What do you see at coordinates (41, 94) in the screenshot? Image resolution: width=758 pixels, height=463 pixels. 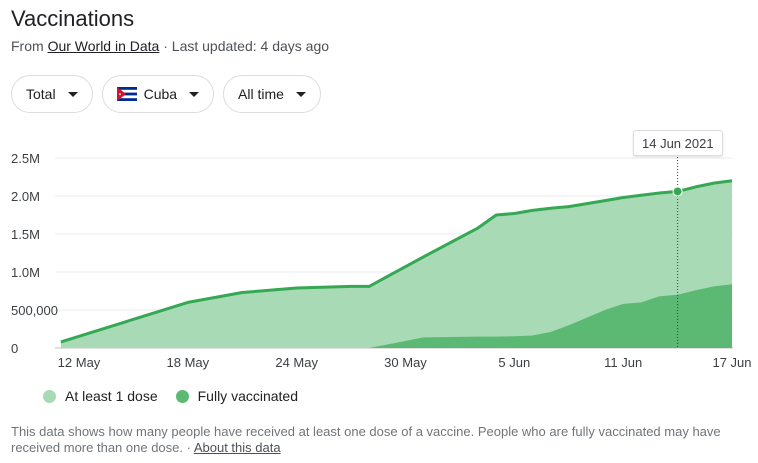 I see `metric-dropdown-label: Total` at bounding box center [41, 94].